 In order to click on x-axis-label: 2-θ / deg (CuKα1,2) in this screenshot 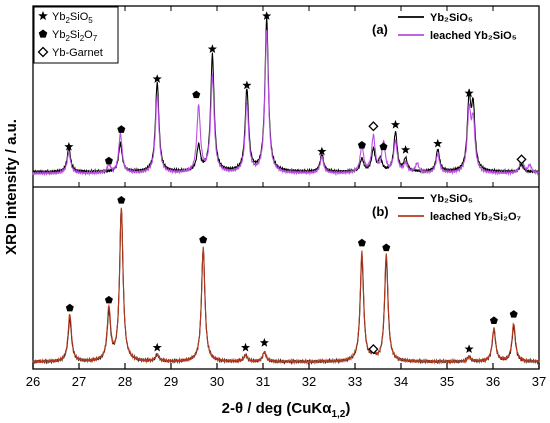, I will do `click(286, 410)`.